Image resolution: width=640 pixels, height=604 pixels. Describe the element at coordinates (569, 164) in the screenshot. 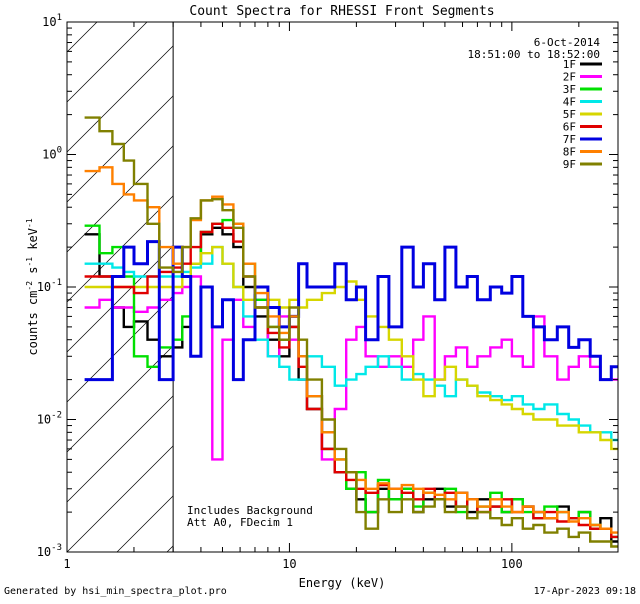

I see `legend-label-9f: 9F` at that location.